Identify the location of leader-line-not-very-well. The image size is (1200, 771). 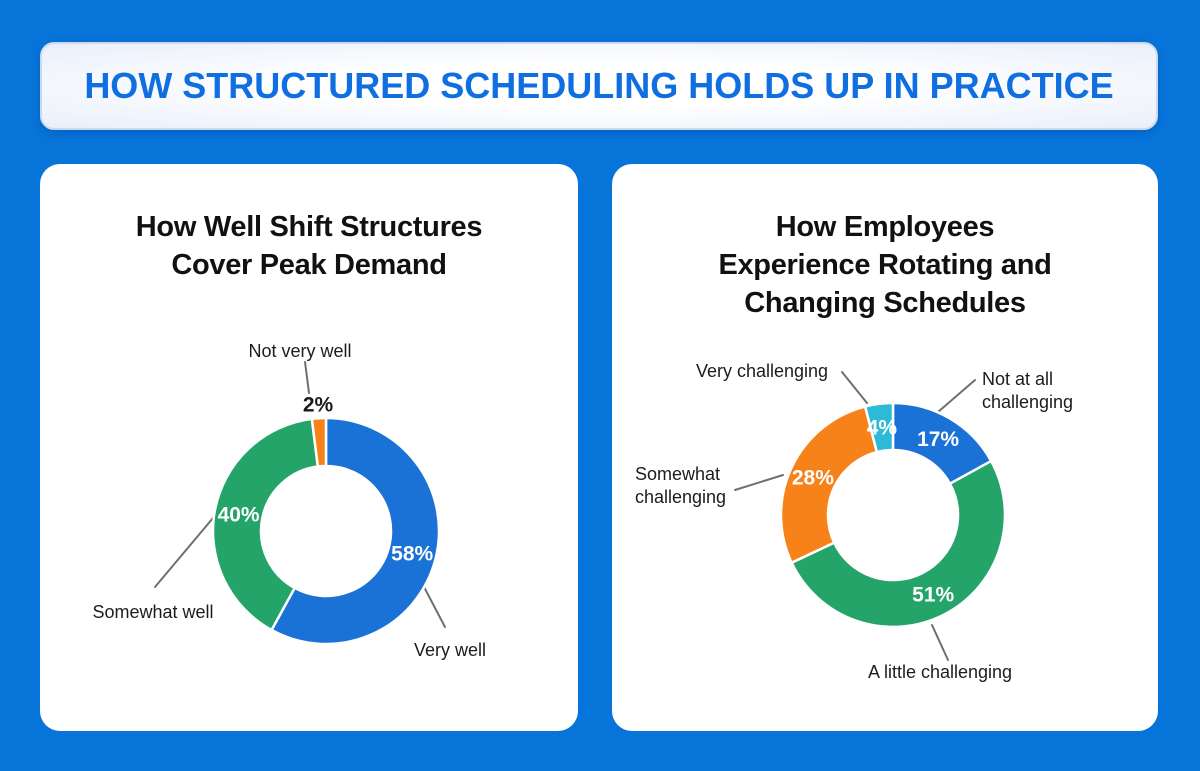
(307, 377).